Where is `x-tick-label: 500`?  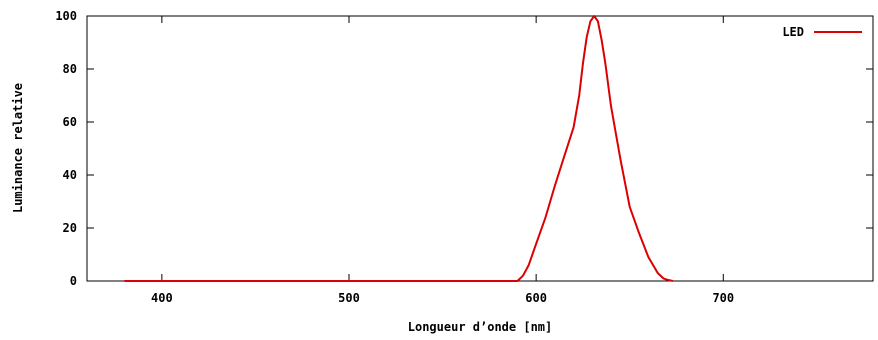 x-tick-label: 500 is located at coordinates (349, 298).